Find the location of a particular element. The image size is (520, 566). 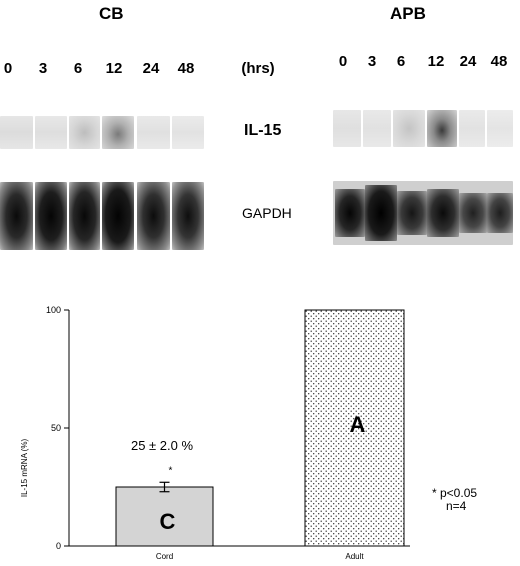

bar-letter-c: C is located at coordinates (168, 521).